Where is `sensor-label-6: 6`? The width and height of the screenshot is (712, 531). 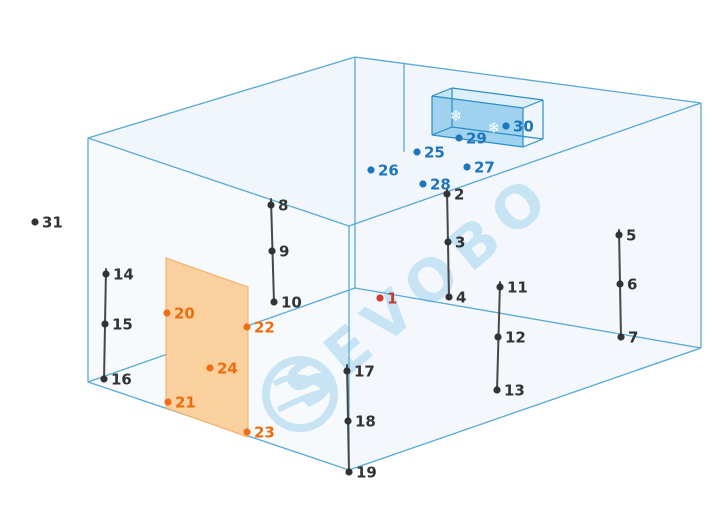
sensor-label-6: 6 is located at coordinates (632, 285).